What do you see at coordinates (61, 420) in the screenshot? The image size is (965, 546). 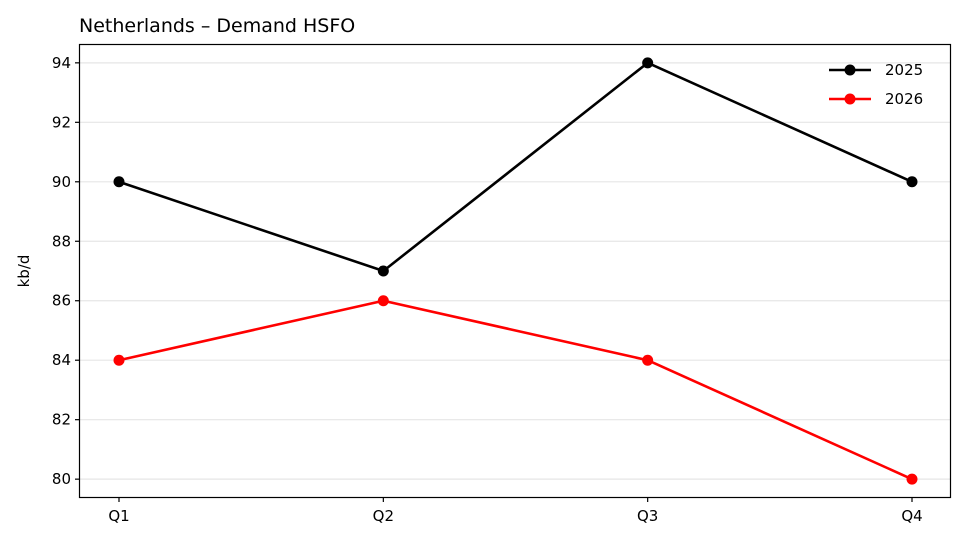 I see `y-tick-label: 82` at bounding box center [61, 420].